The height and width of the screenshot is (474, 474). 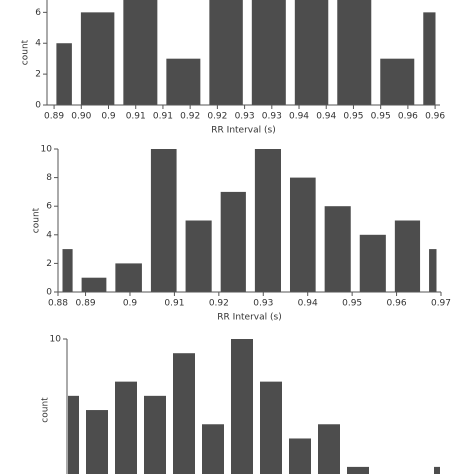 What do you see at coordinates (58, 304) in the screenshot?
I see `x-tick-label: 0.88` at bounding box center [58, 304].